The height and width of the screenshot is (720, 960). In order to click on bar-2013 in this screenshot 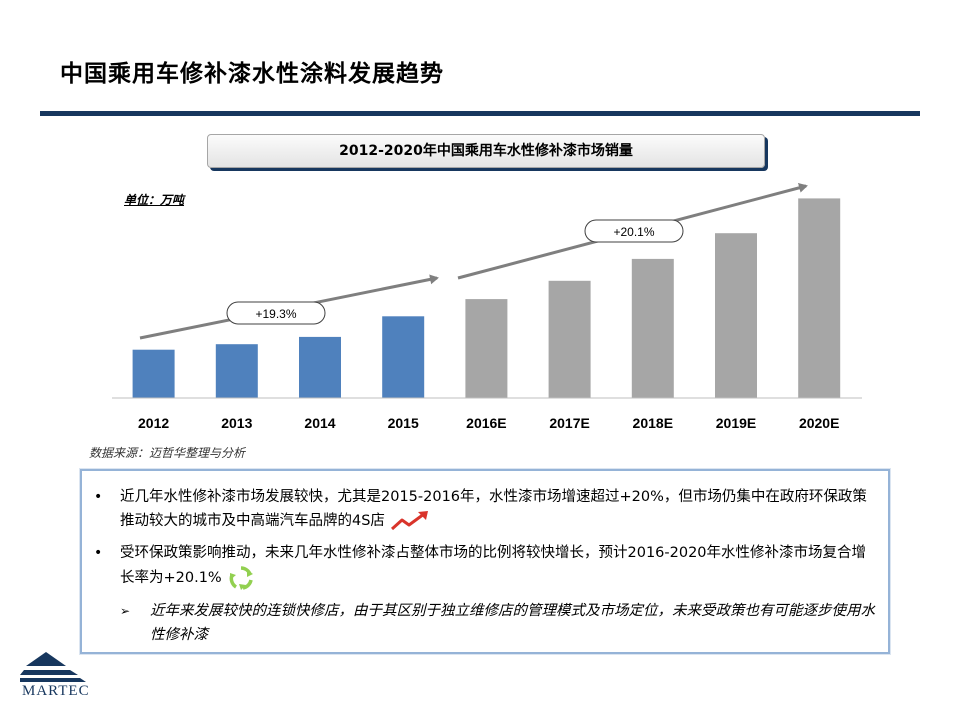, I will do `click(236, 371)`.